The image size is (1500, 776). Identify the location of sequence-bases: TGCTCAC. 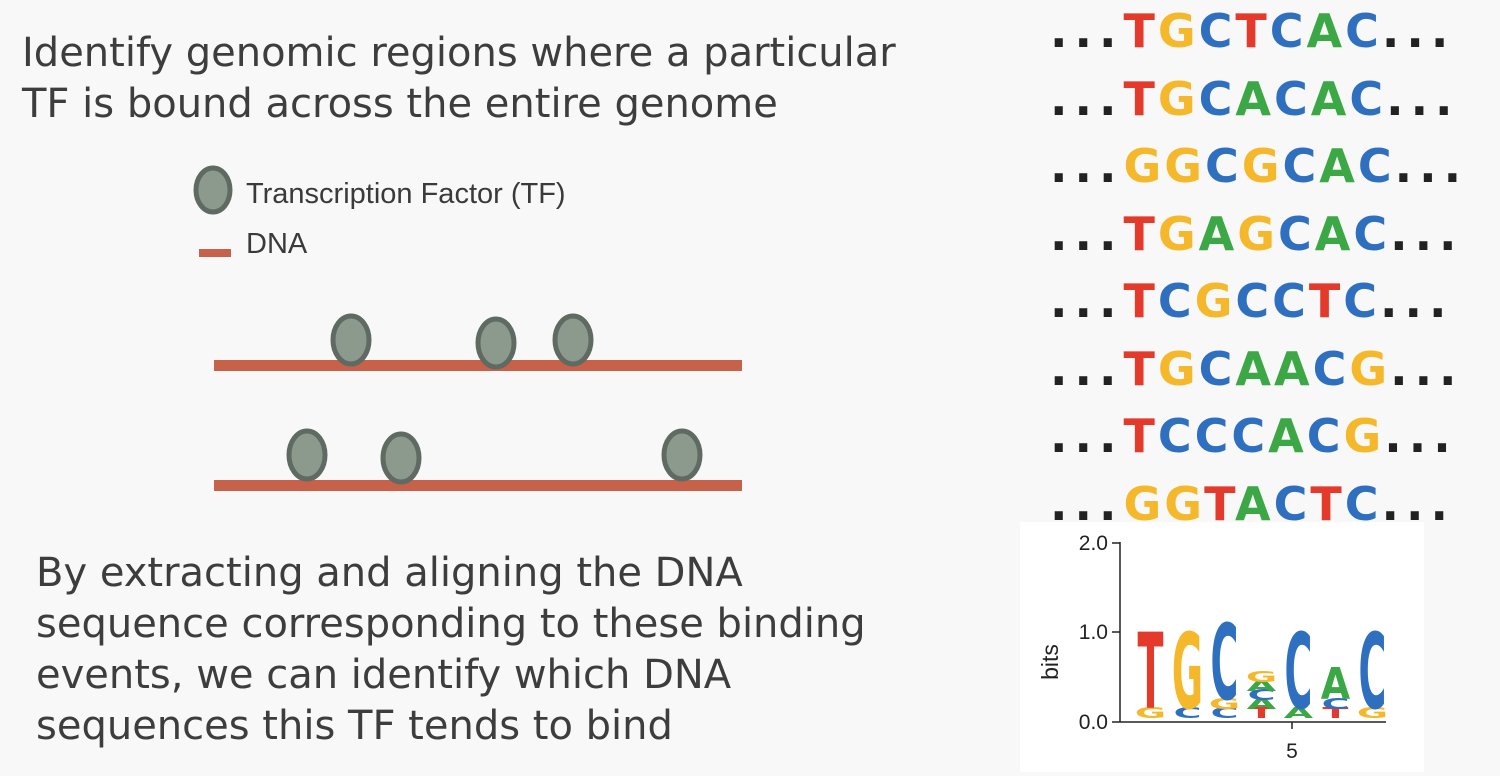
(1252, 31).